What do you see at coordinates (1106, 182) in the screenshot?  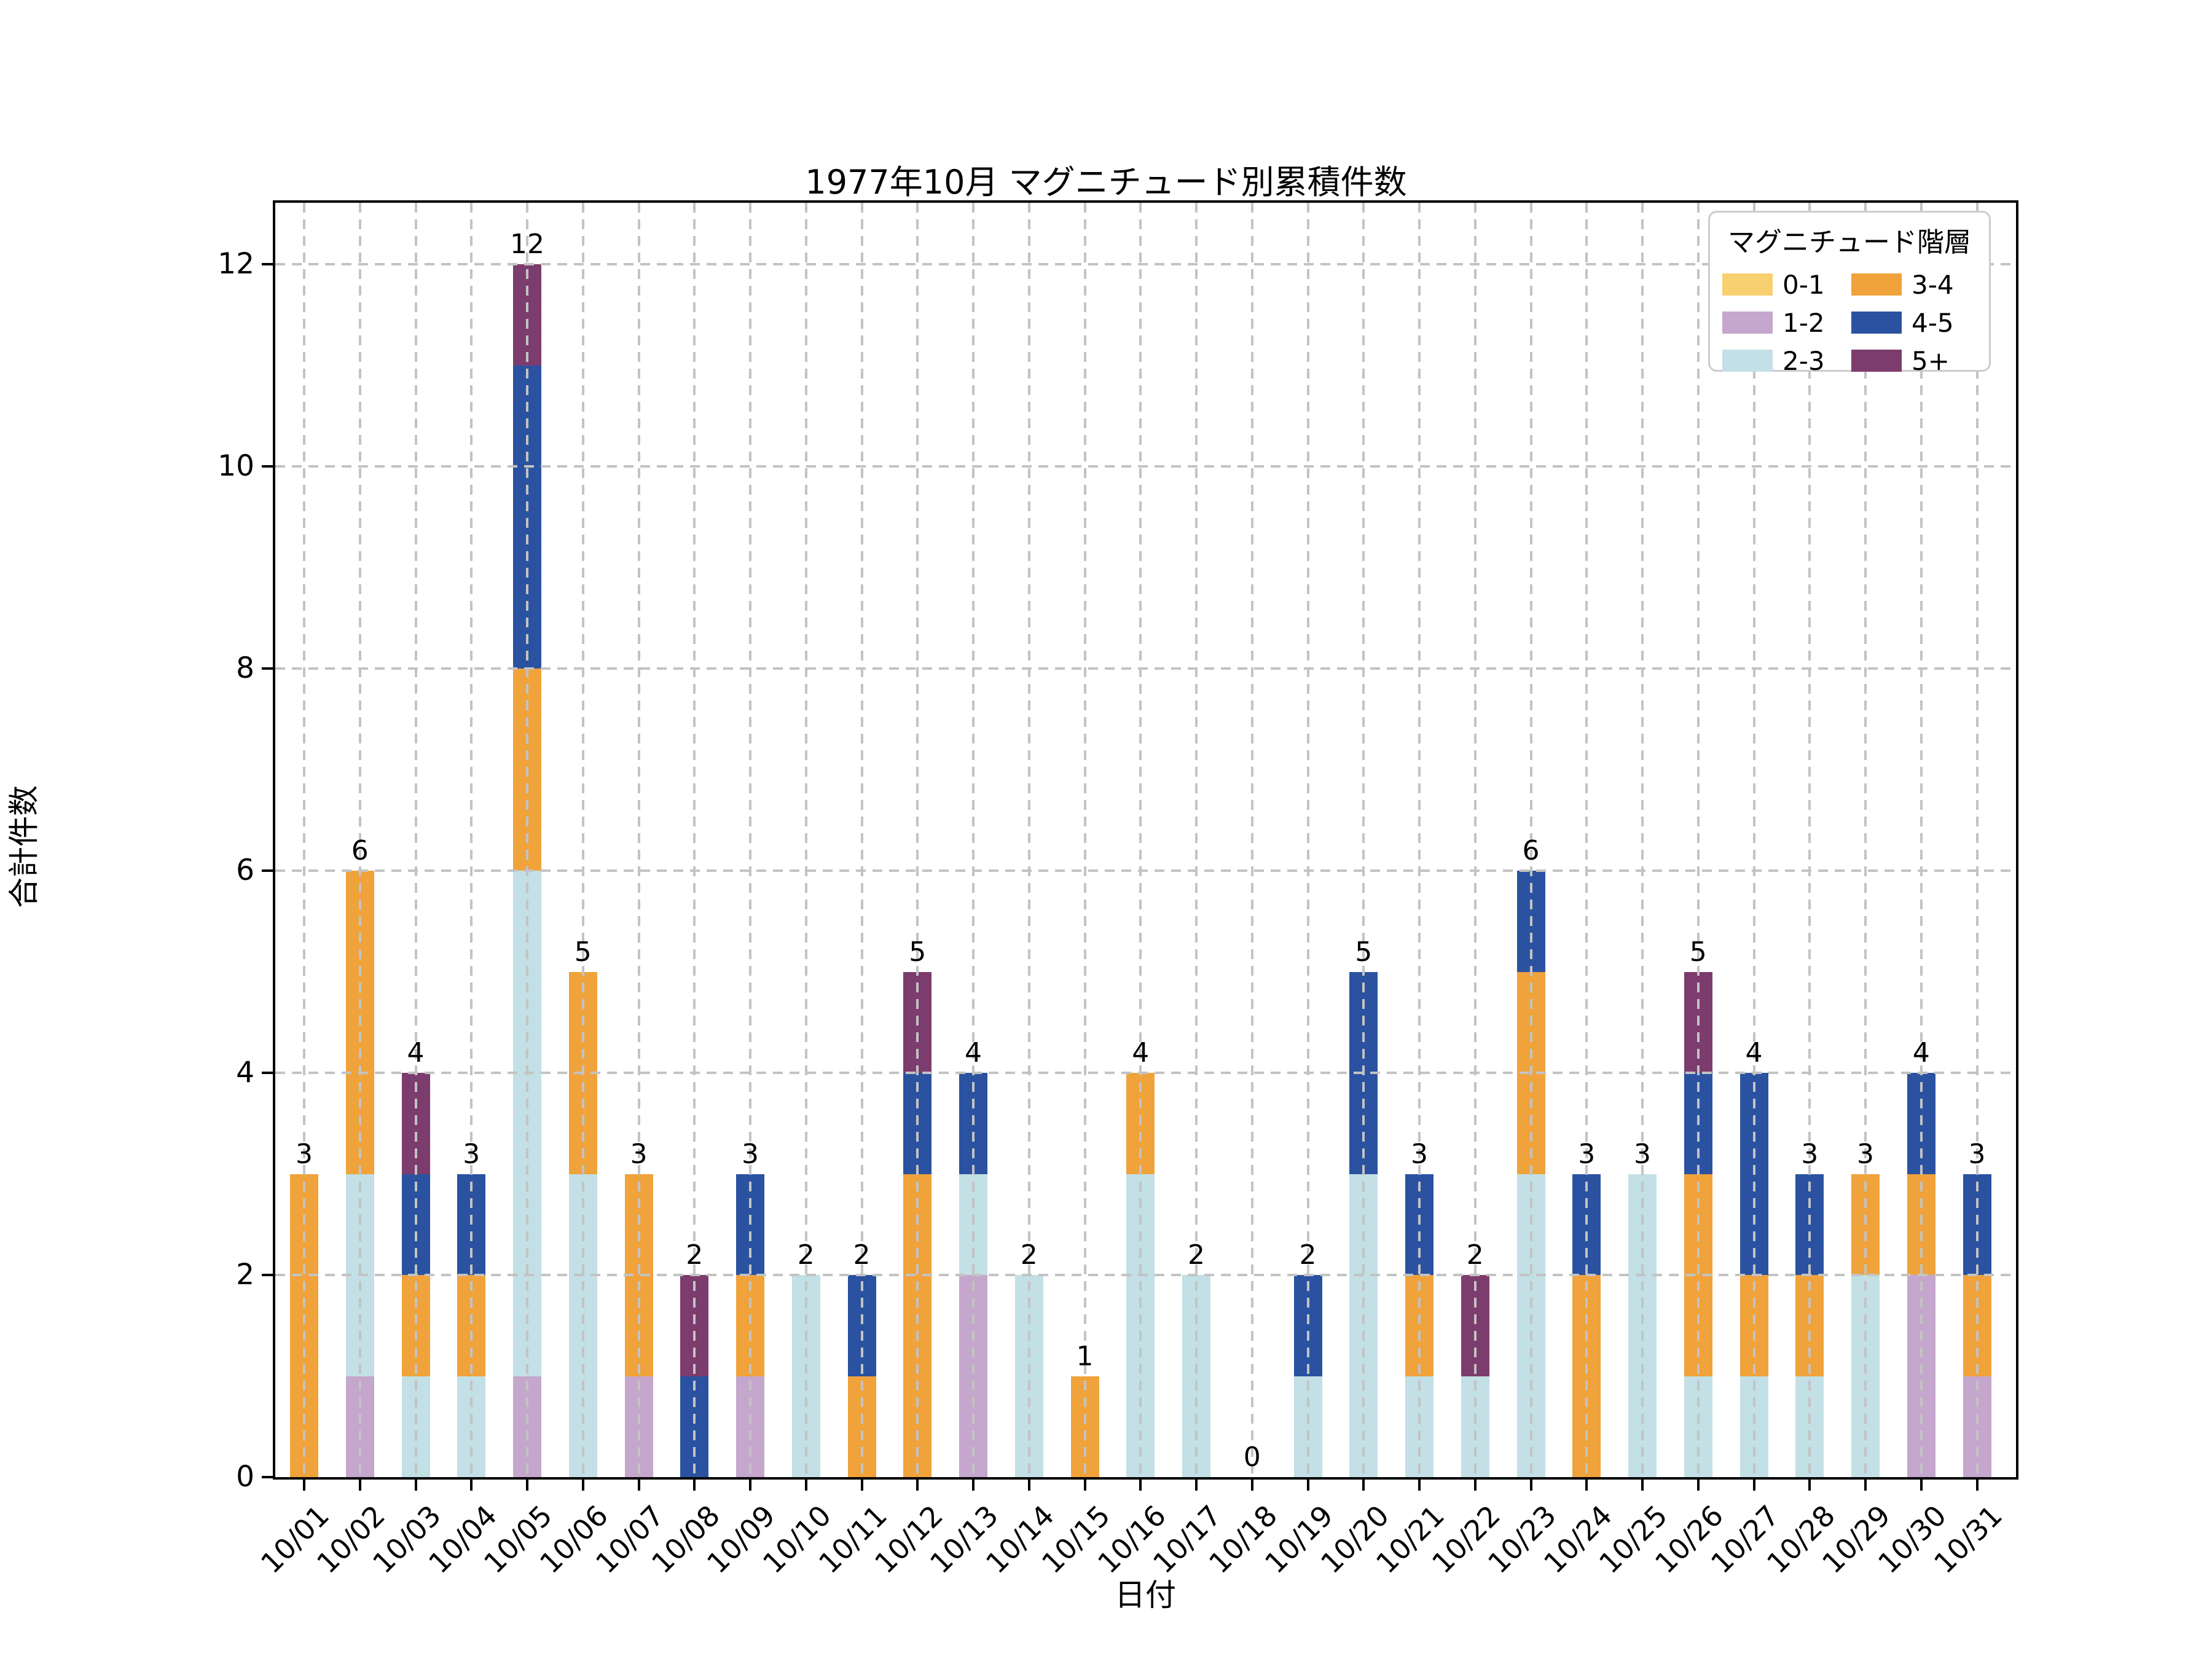 I see `chart-title: 1977年10月 マグニチュード別累積件数` at bounding box center [1106, 182].